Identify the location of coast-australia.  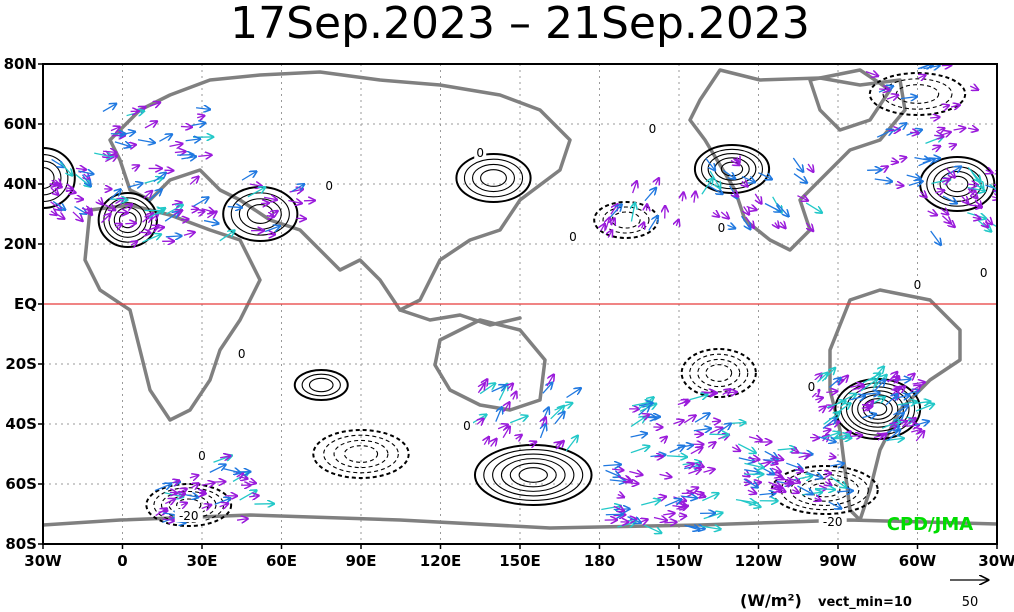
(490, 365).